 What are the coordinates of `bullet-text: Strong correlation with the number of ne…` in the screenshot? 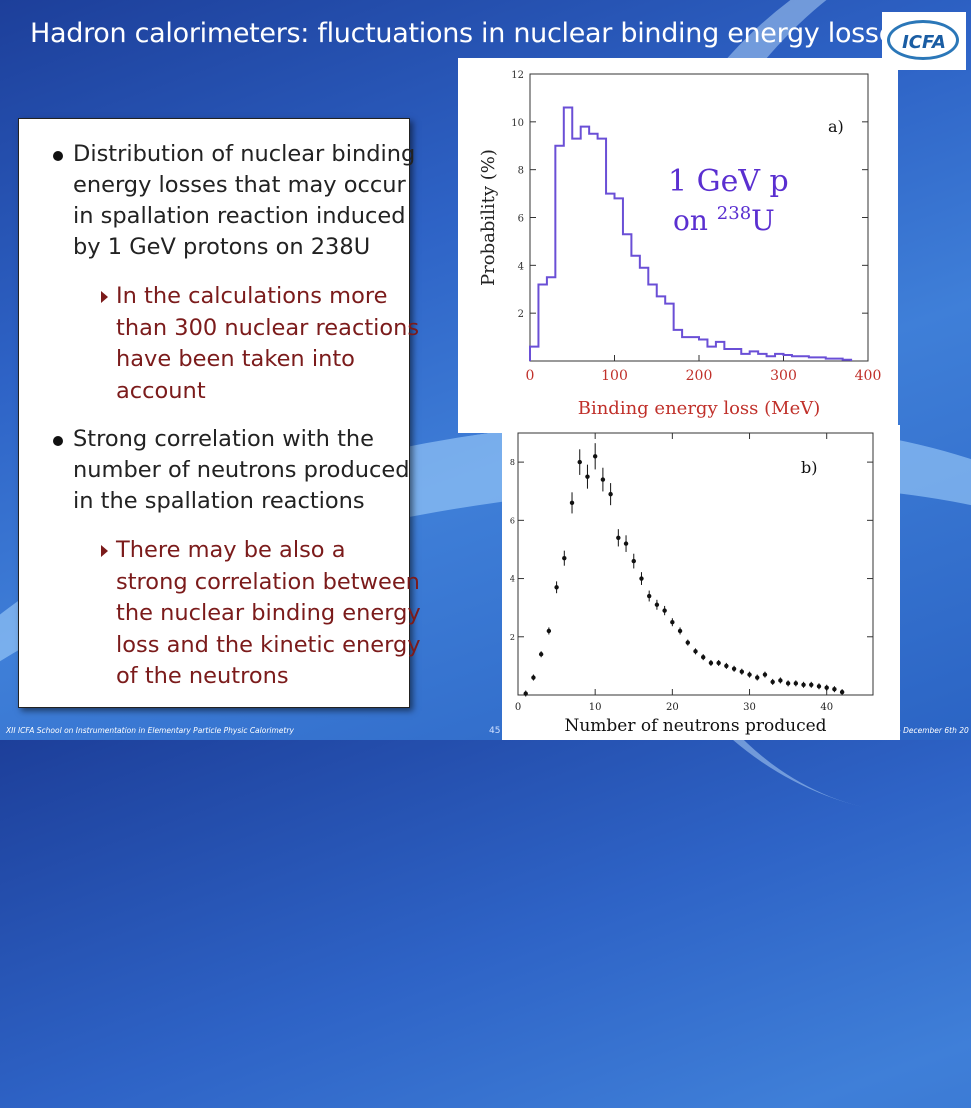 It's located at (241, 470).